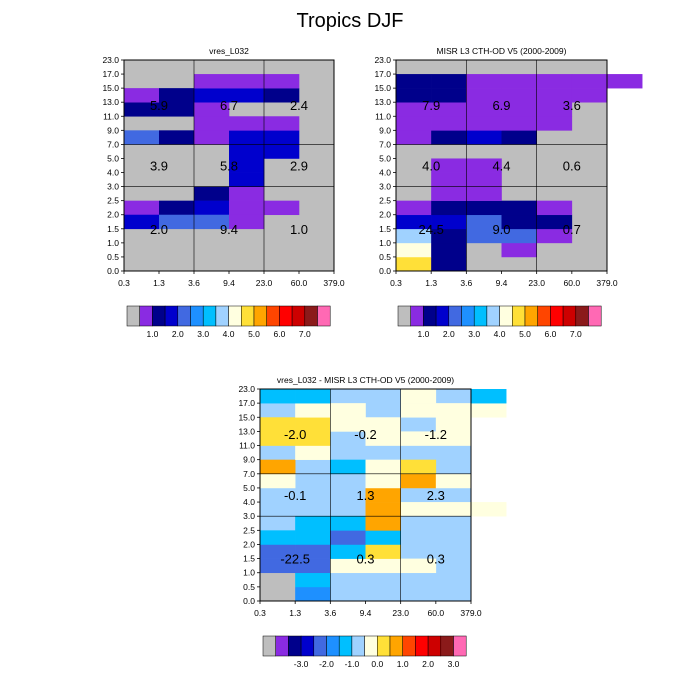 The height and width of the screenshot is (700, 700). Describe the element at coordinates (607, 283) in the screenshot. I see `x-tick-label: 379.0` at that location.